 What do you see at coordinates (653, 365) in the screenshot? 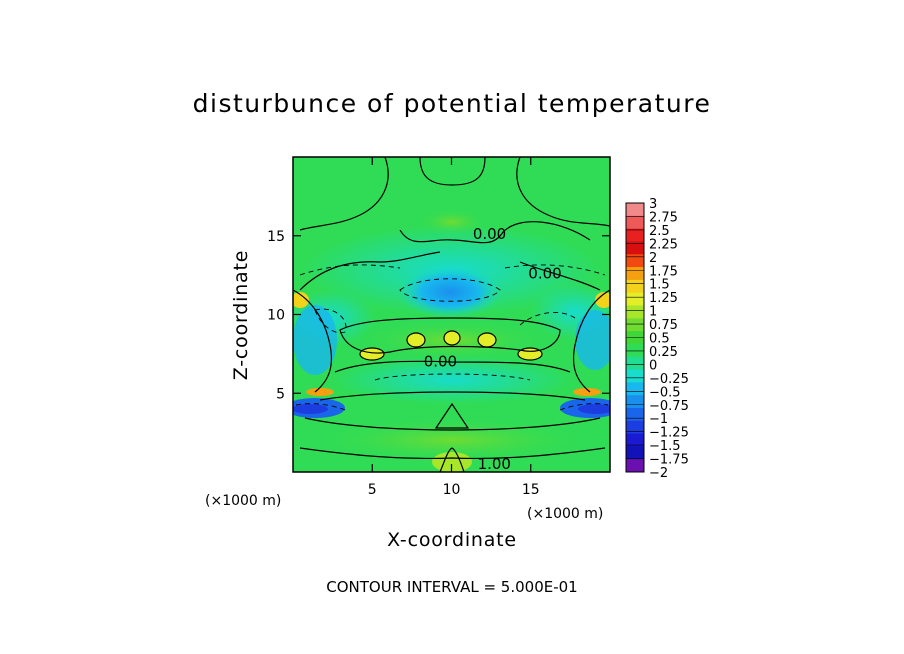
I see `colorbar-label: 0` at bounding box center [653, 365].